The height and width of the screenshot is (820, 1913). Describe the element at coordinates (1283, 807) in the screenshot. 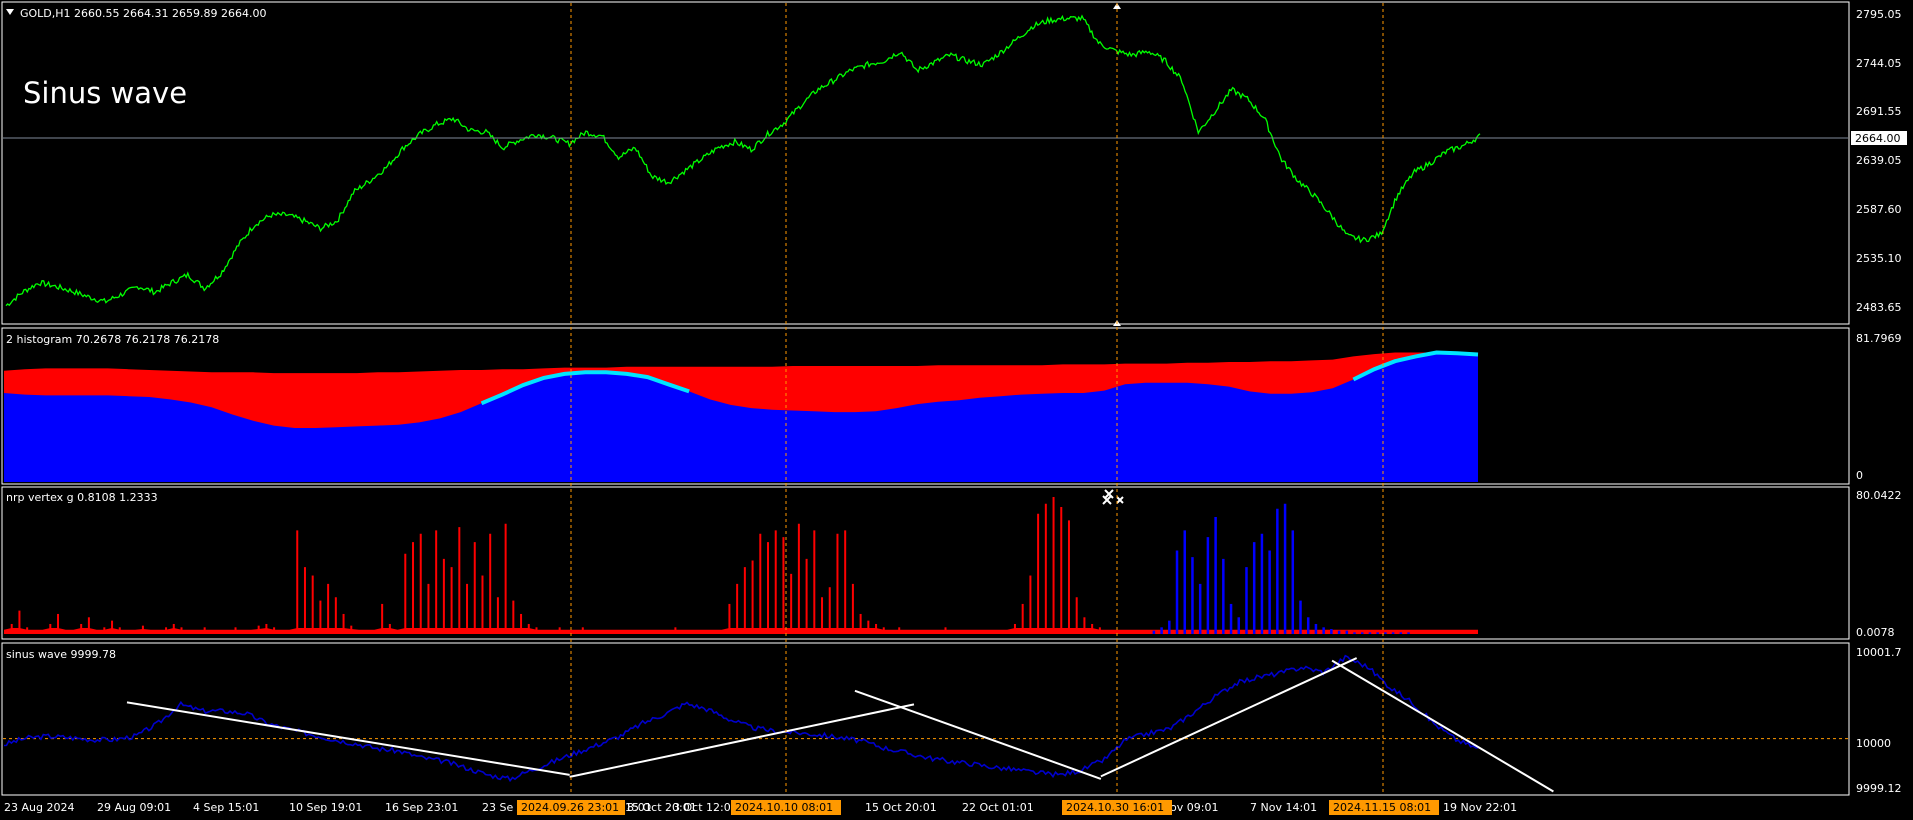

I see `x-tick: 7 Nov 14:01` at that location.